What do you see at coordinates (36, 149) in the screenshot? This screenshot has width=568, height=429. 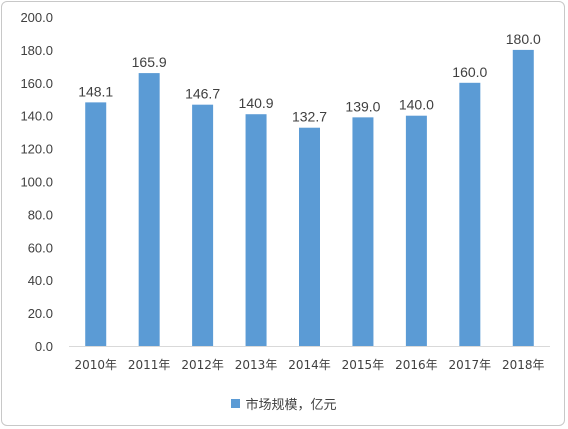 I see `y-tick-label: 120.0` at bounding box center [36, 149].